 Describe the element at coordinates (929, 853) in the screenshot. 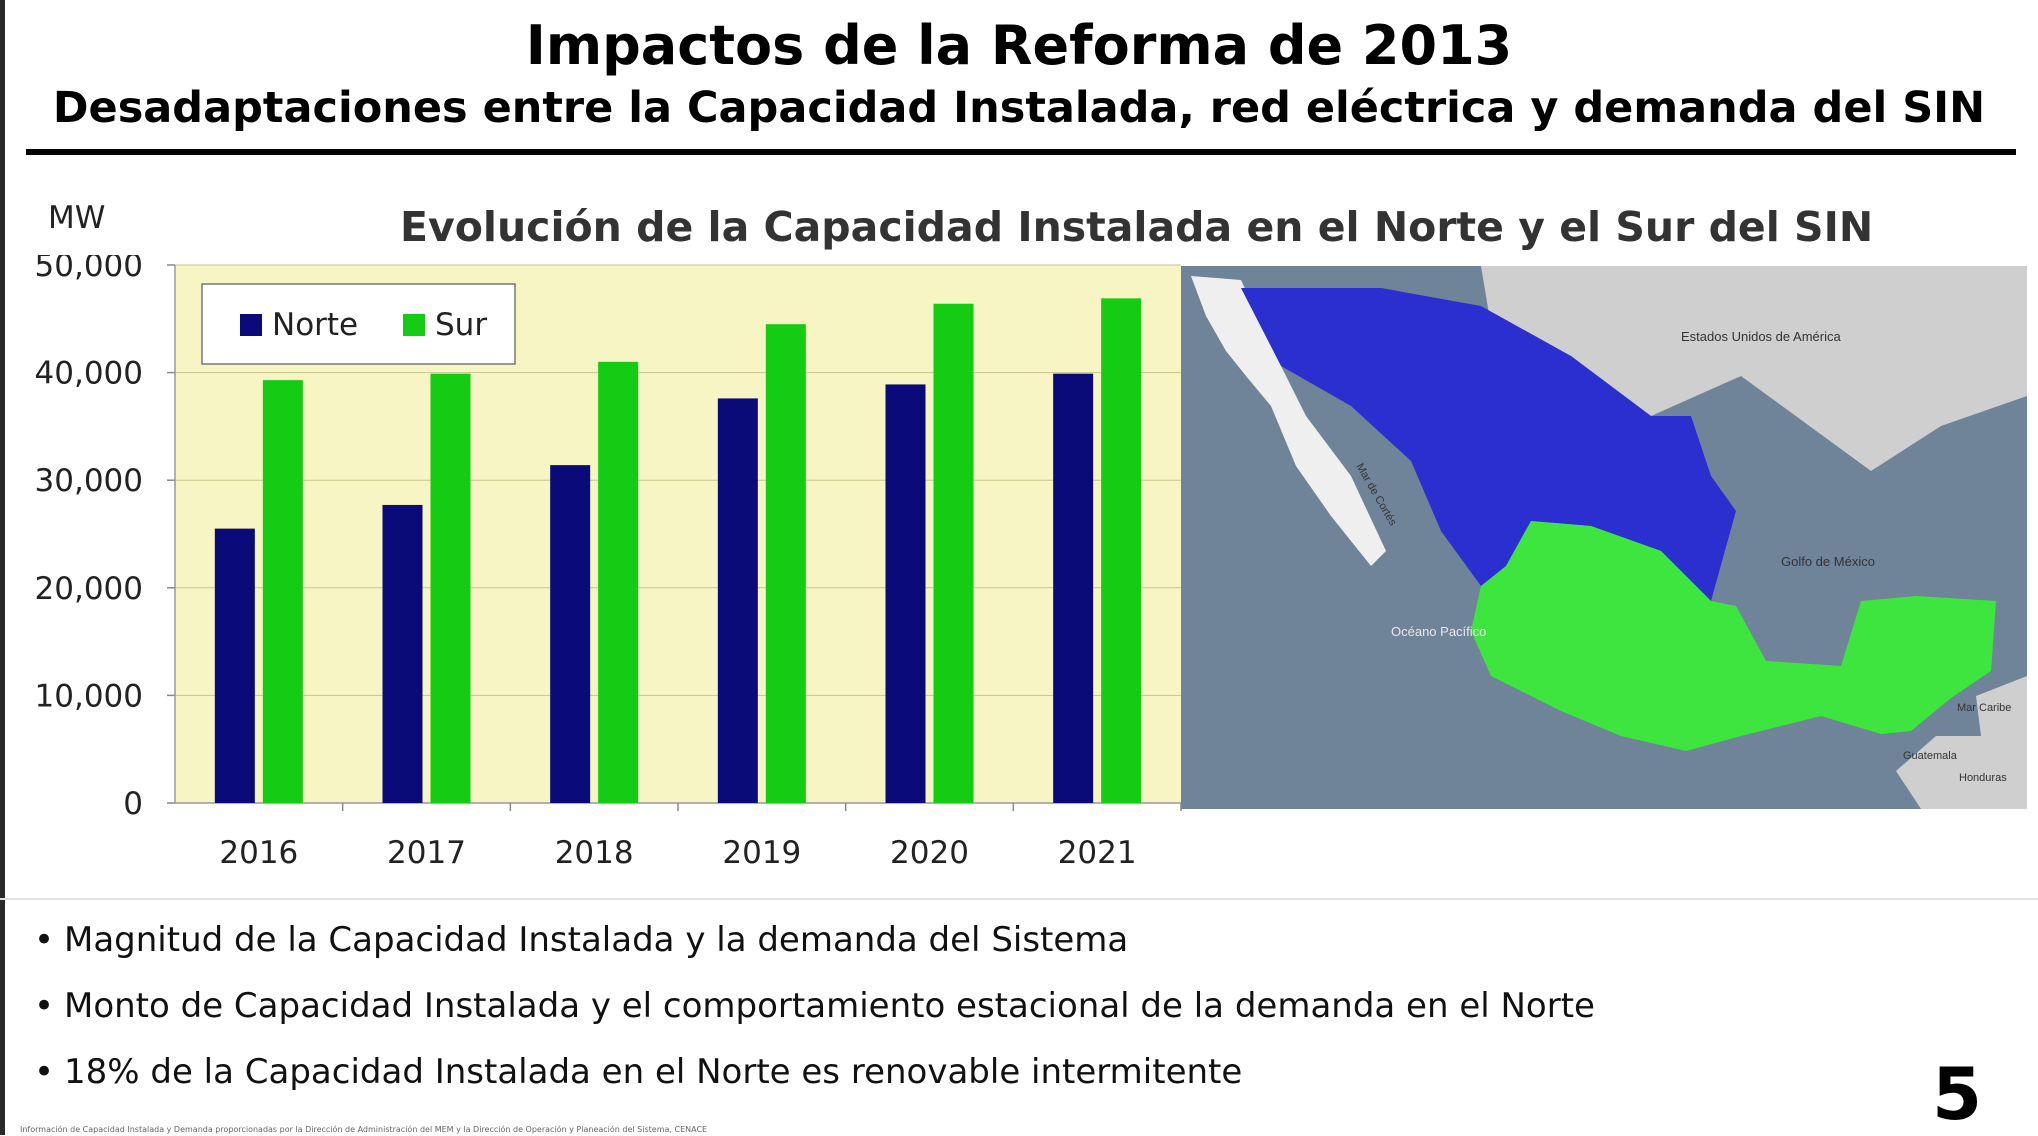

I see `x-tick-label: 2020` at that location.